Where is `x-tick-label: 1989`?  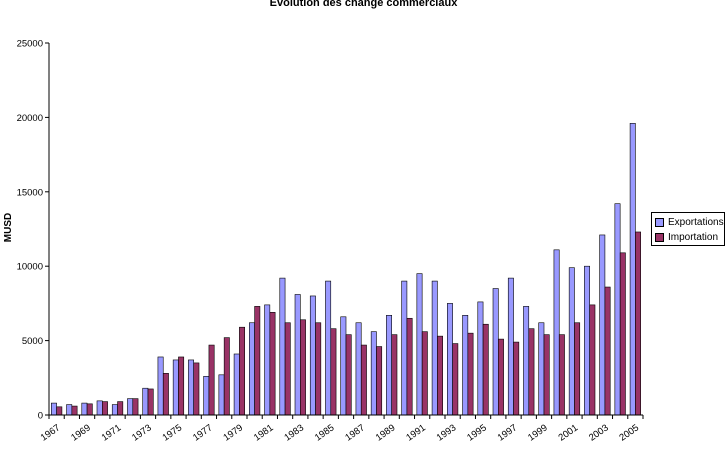 x-tick-label: 1989 is located at coordinates (386, 432).